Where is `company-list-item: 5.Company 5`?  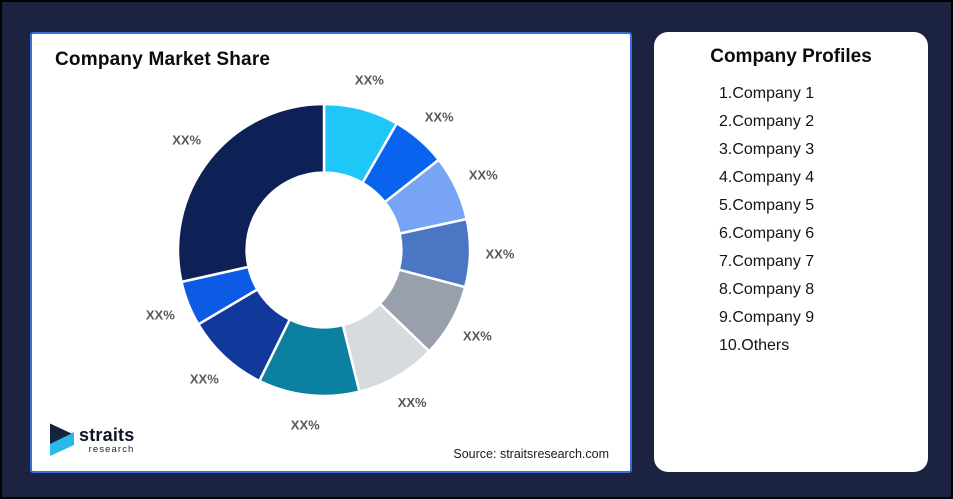 company-list-item: 5.Company 5 is located at coordinates (767, 205).